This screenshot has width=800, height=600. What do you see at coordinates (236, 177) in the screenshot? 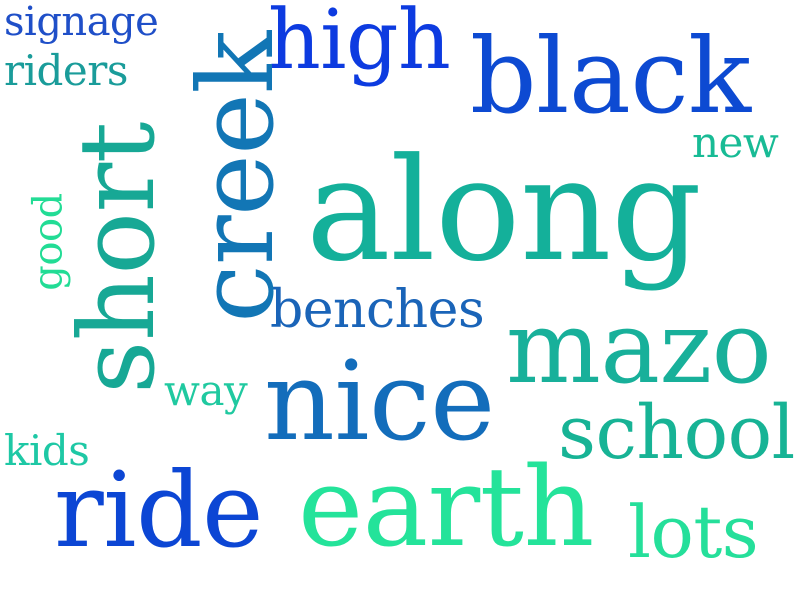
I see `word-creek: creek` at bounding box center [236, 177].